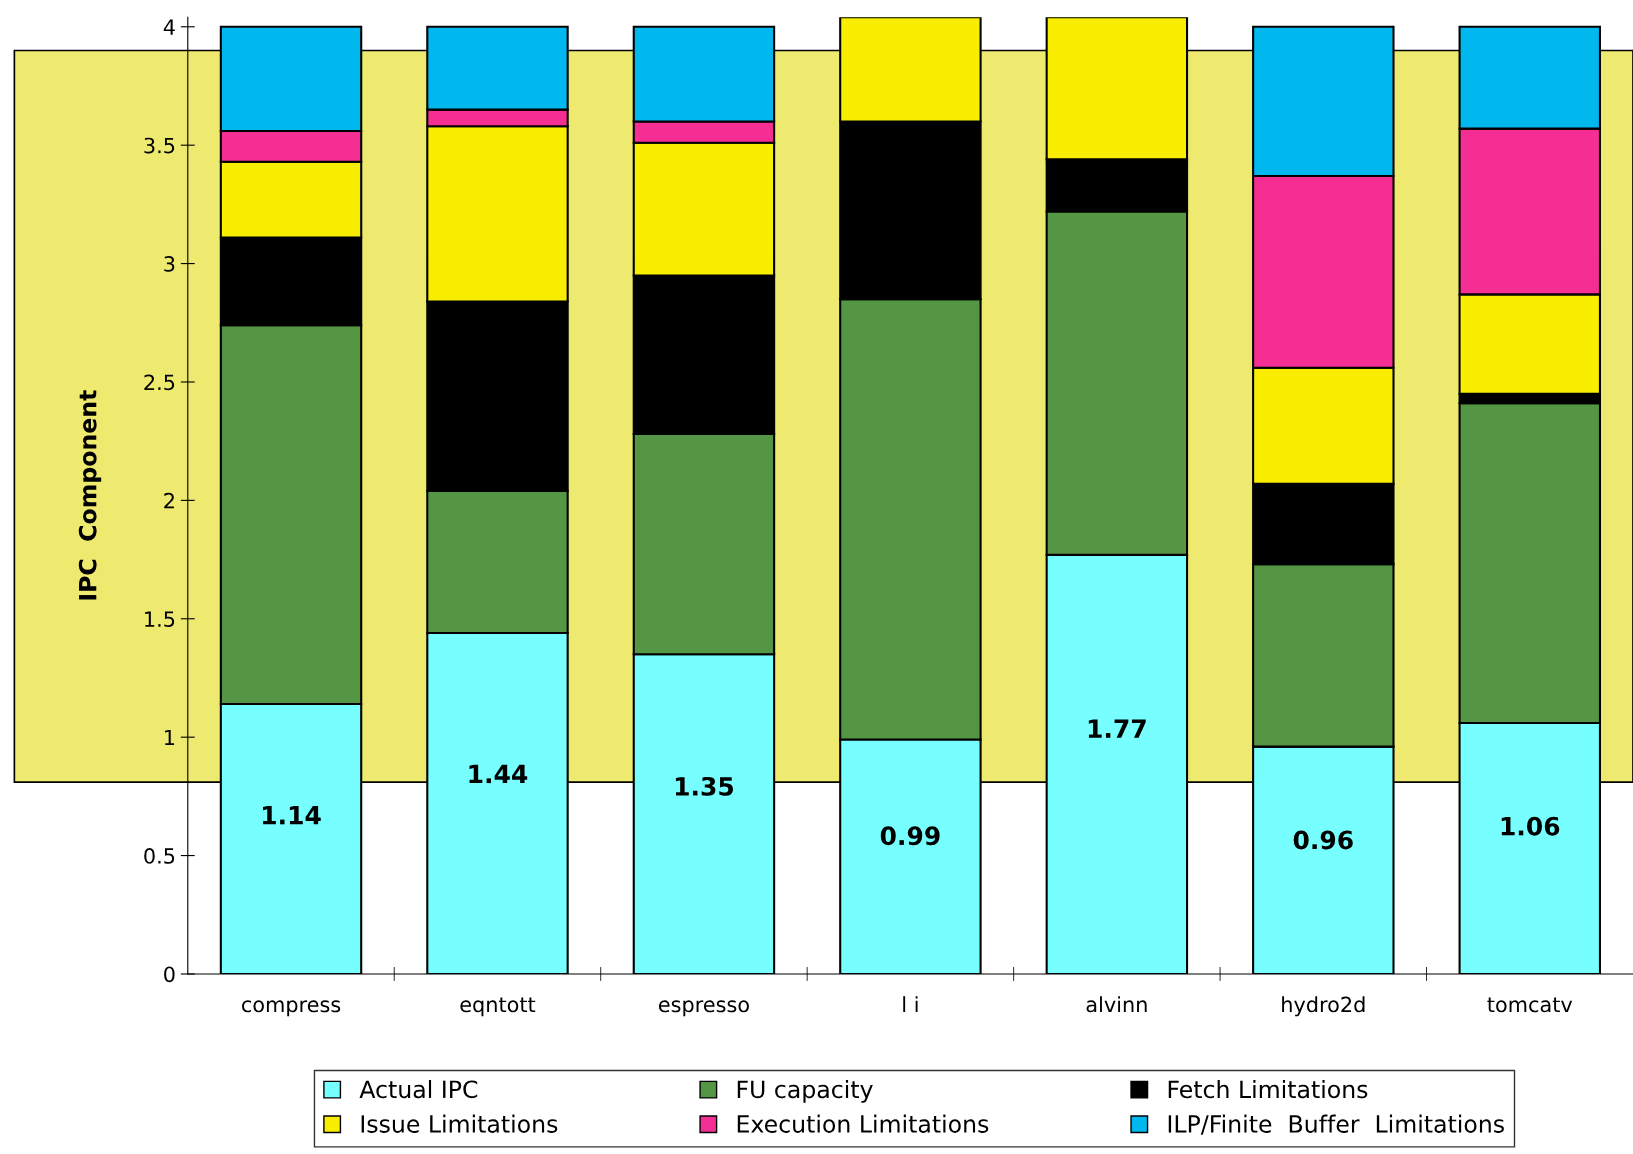 This screenshot has width=1633, height=1154. Describe the element at coordinates (169, 974) in the screenshot. I see `y-tick-label: 0` at that location.